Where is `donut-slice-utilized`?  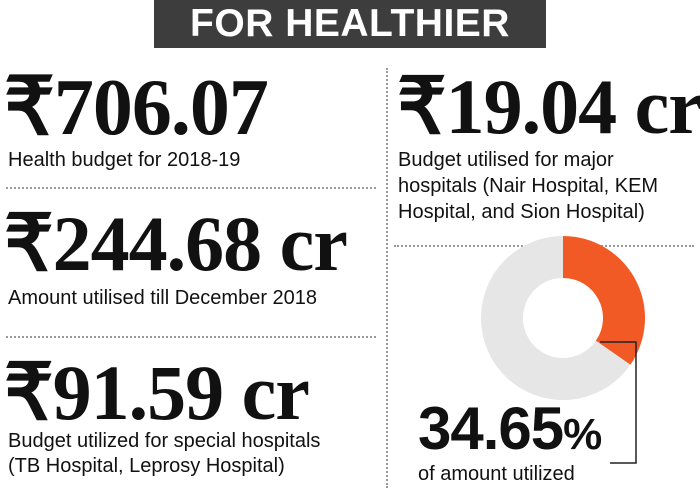
donut-slice-utilized is located at coordinates (604, 300).